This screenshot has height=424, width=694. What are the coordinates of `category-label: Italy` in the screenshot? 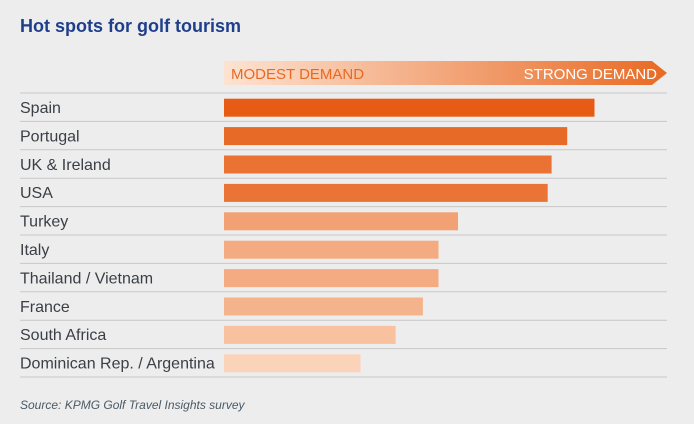 It's located at (34, 250).